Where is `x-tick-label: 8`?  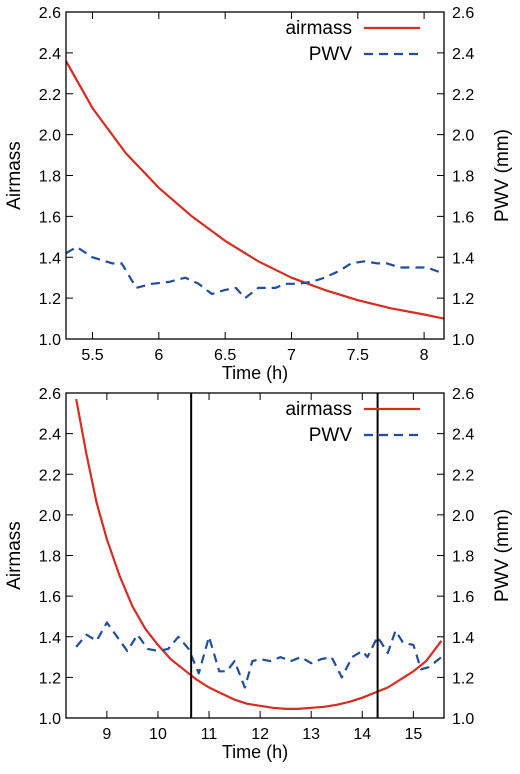
x-tick-label: 8 is located at coordinates (424, 355).